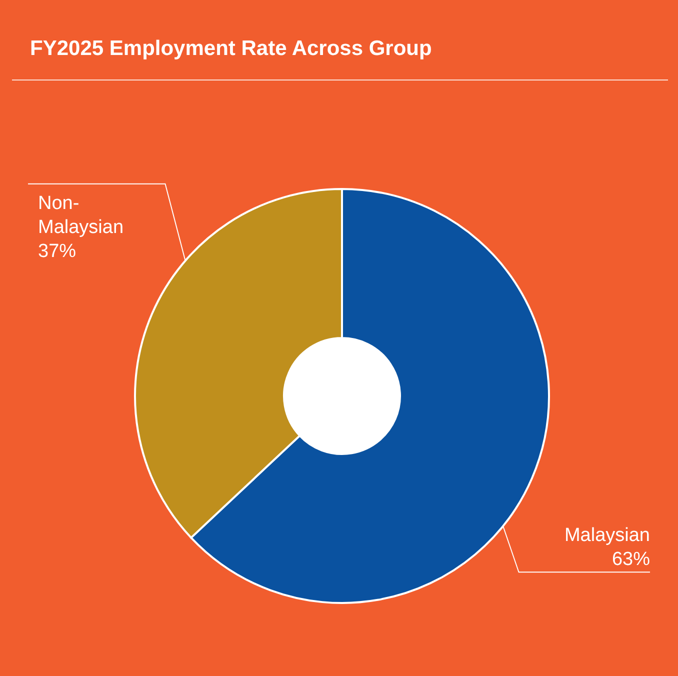 Image resolution: width=678 pixels, height=676 pixels. Describe the element at coordinates (631, 559) in the screenshot. I see `data-label: 63%` at that location.